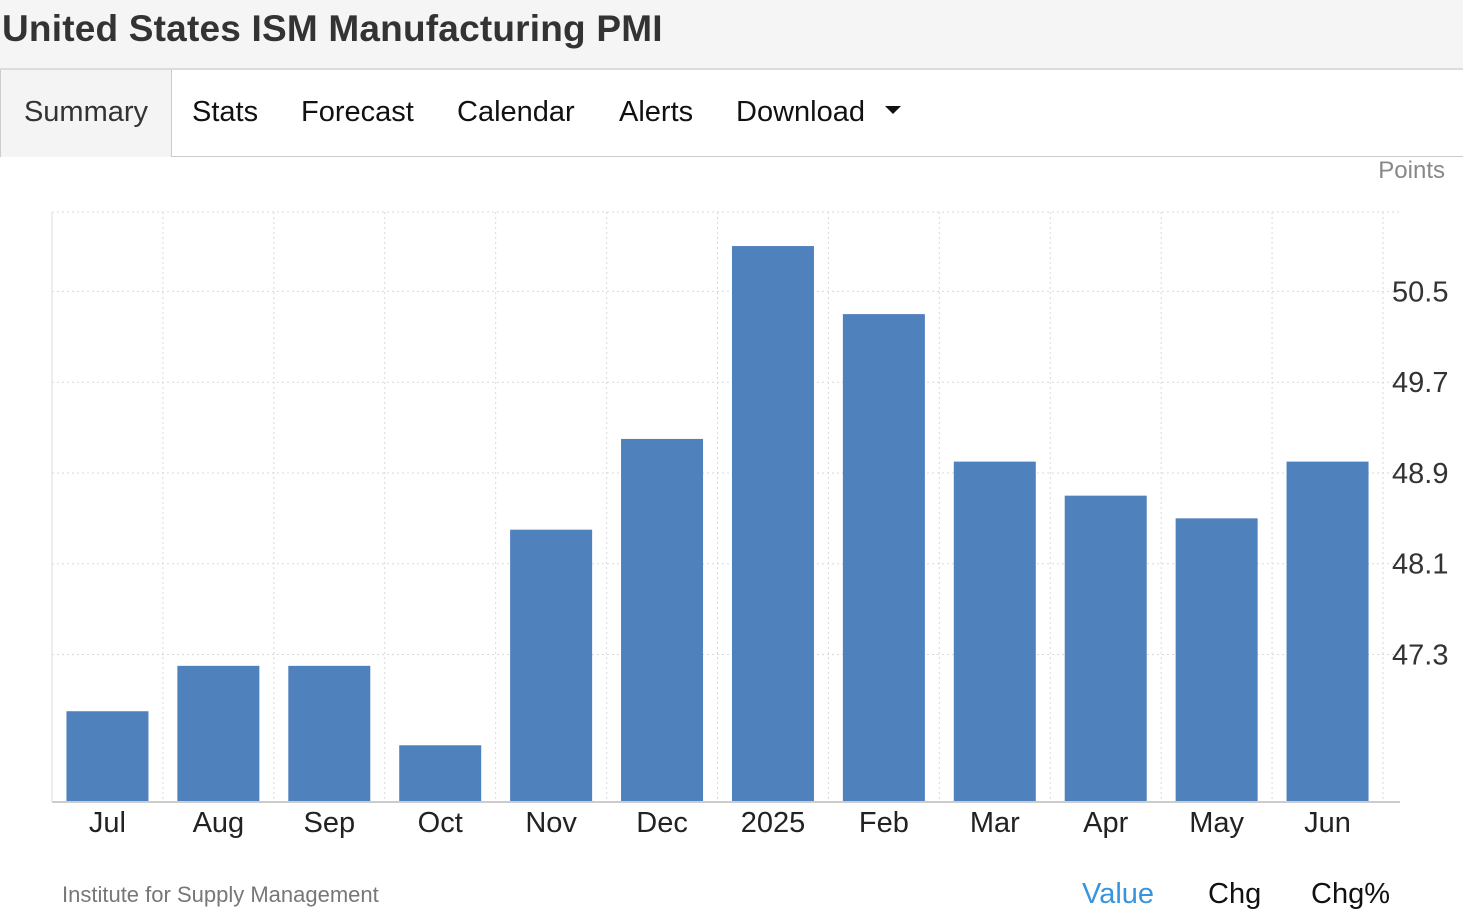 This screenshot has height=924, width=1463. What do you see at coordinates (884, 823) in the screenshot?
I see `x-tick-label: Feb` at bounding box center [884, 823].